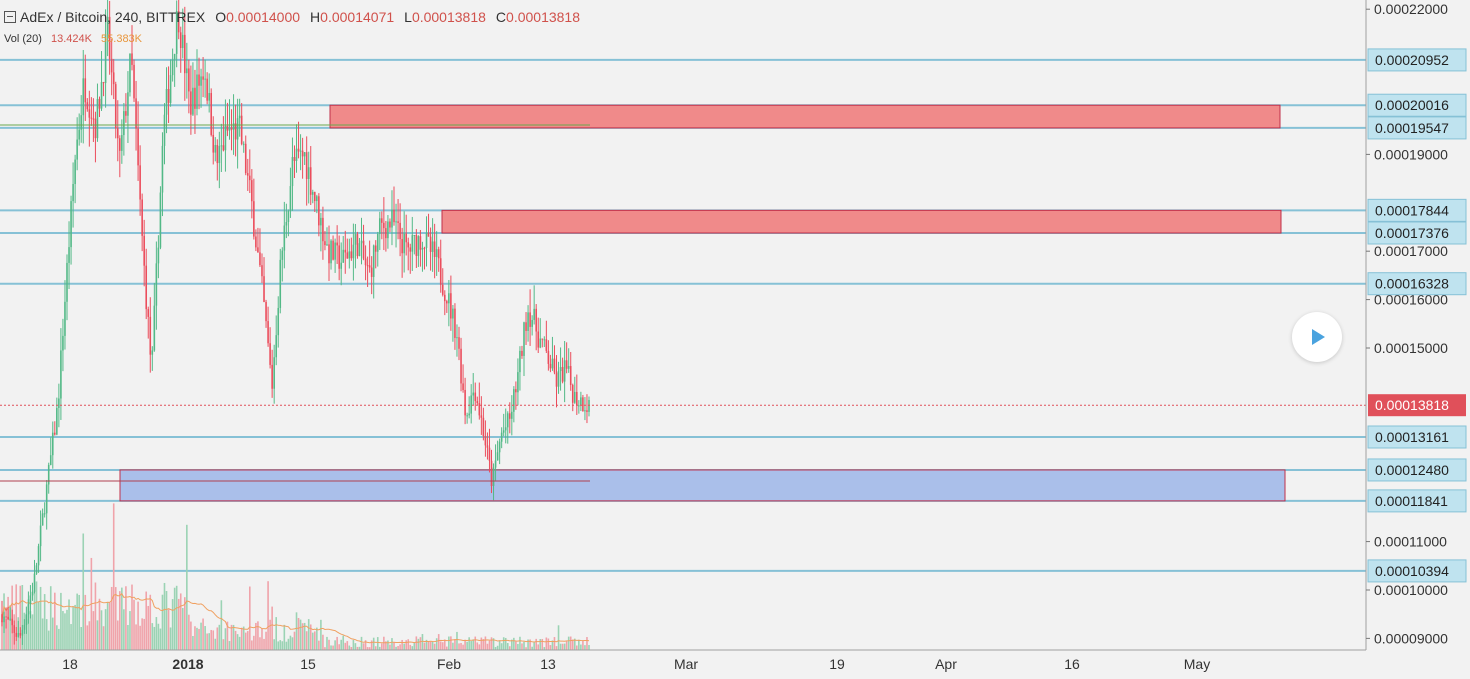  What do you see at coordinates (10, 17) in the screenshot?
I see `collapse-icon` at bounding box center [10, 17].